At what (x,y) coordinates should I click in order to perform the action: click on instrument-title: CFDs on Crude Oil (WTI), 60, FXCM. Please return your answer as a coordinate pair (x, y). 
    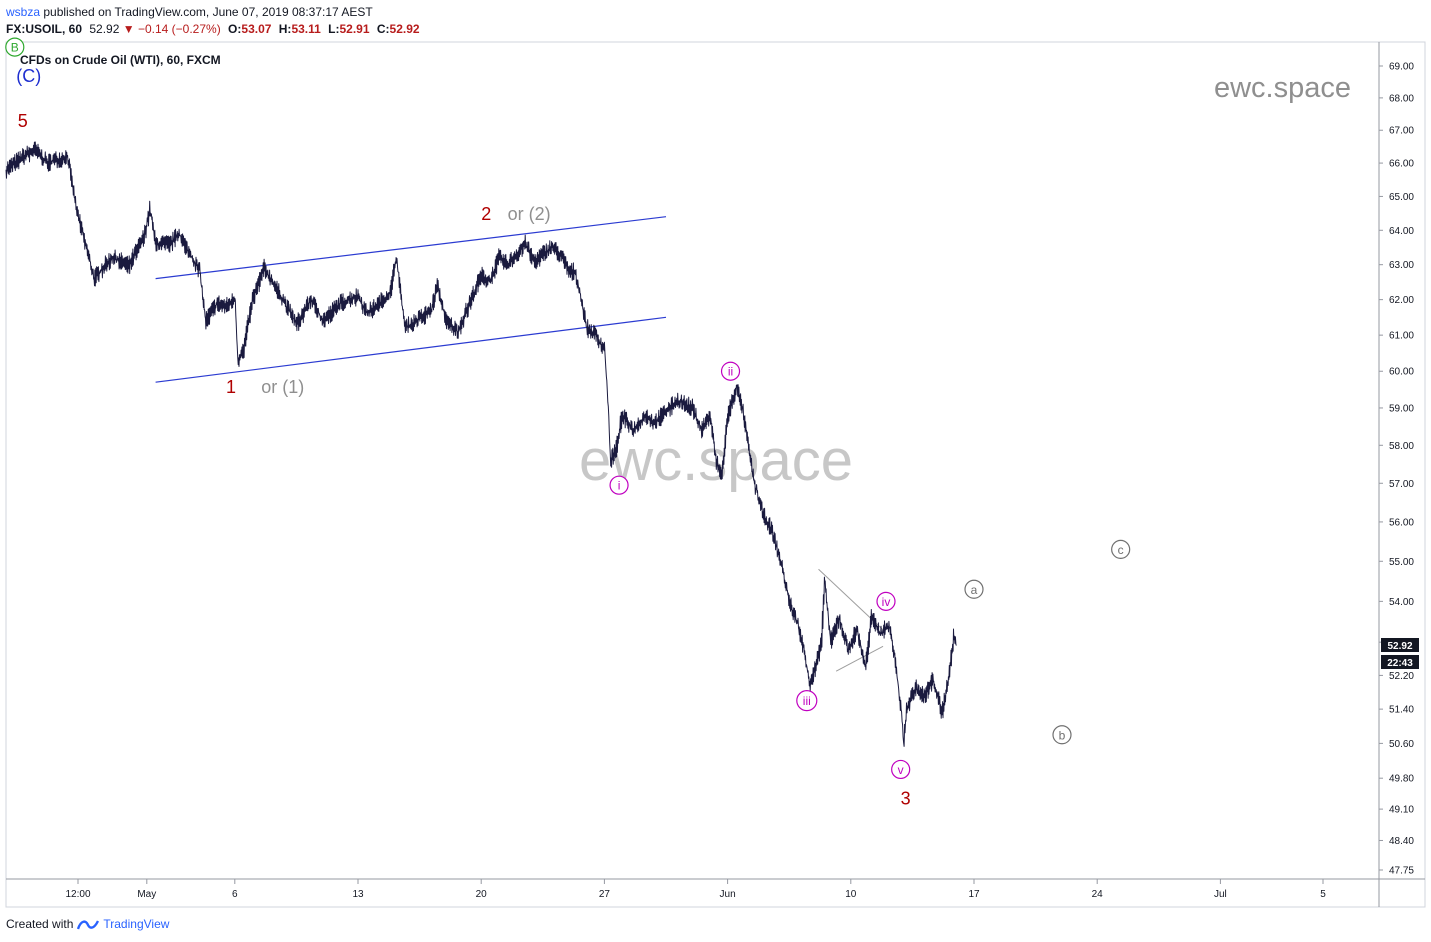
    Looking at the image, I should click on (120, 60).